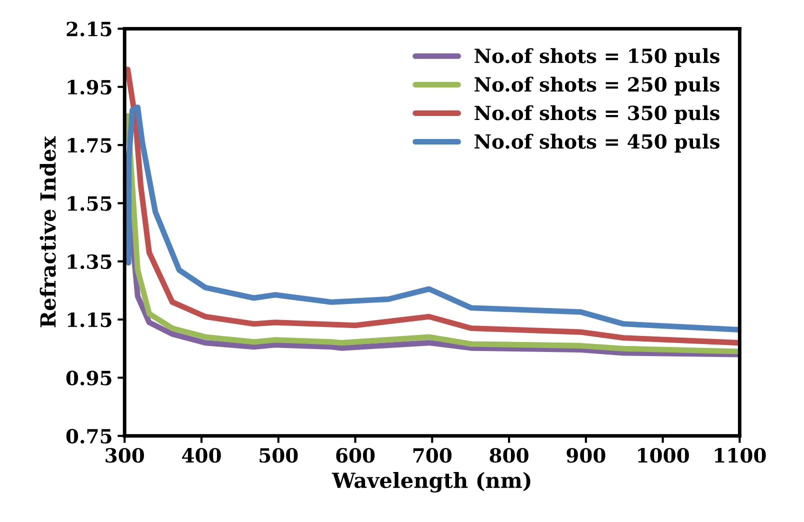 The width and height of the screenshot is (804, 522). What do you see at coordinates (125, 455) in the screenshot?
I see `x-tick-label: 300` at bounding box center [125, 455].